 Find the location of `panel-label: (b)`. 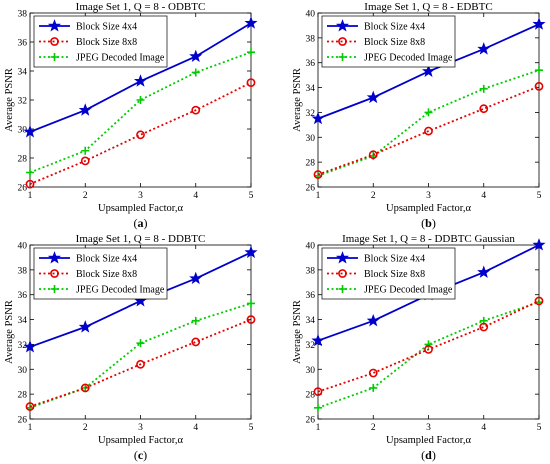

panel-label: (b) is located at coordinates (428, 223).